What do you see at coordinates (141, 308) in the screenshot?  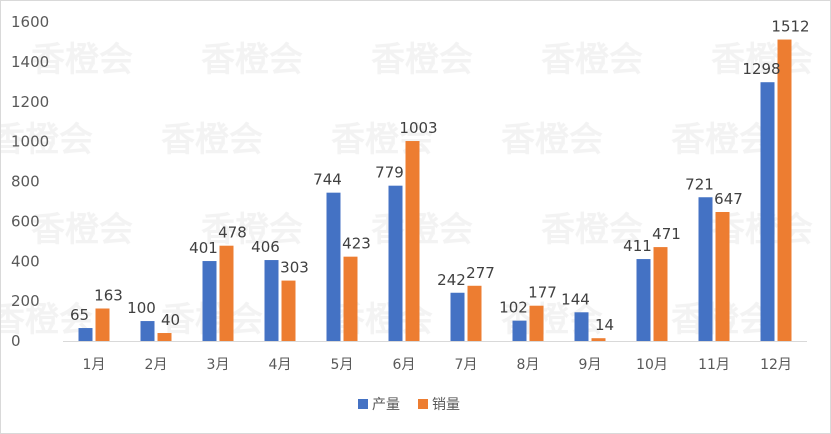 I see `data-label: 100` at bounding box center [141, 308].